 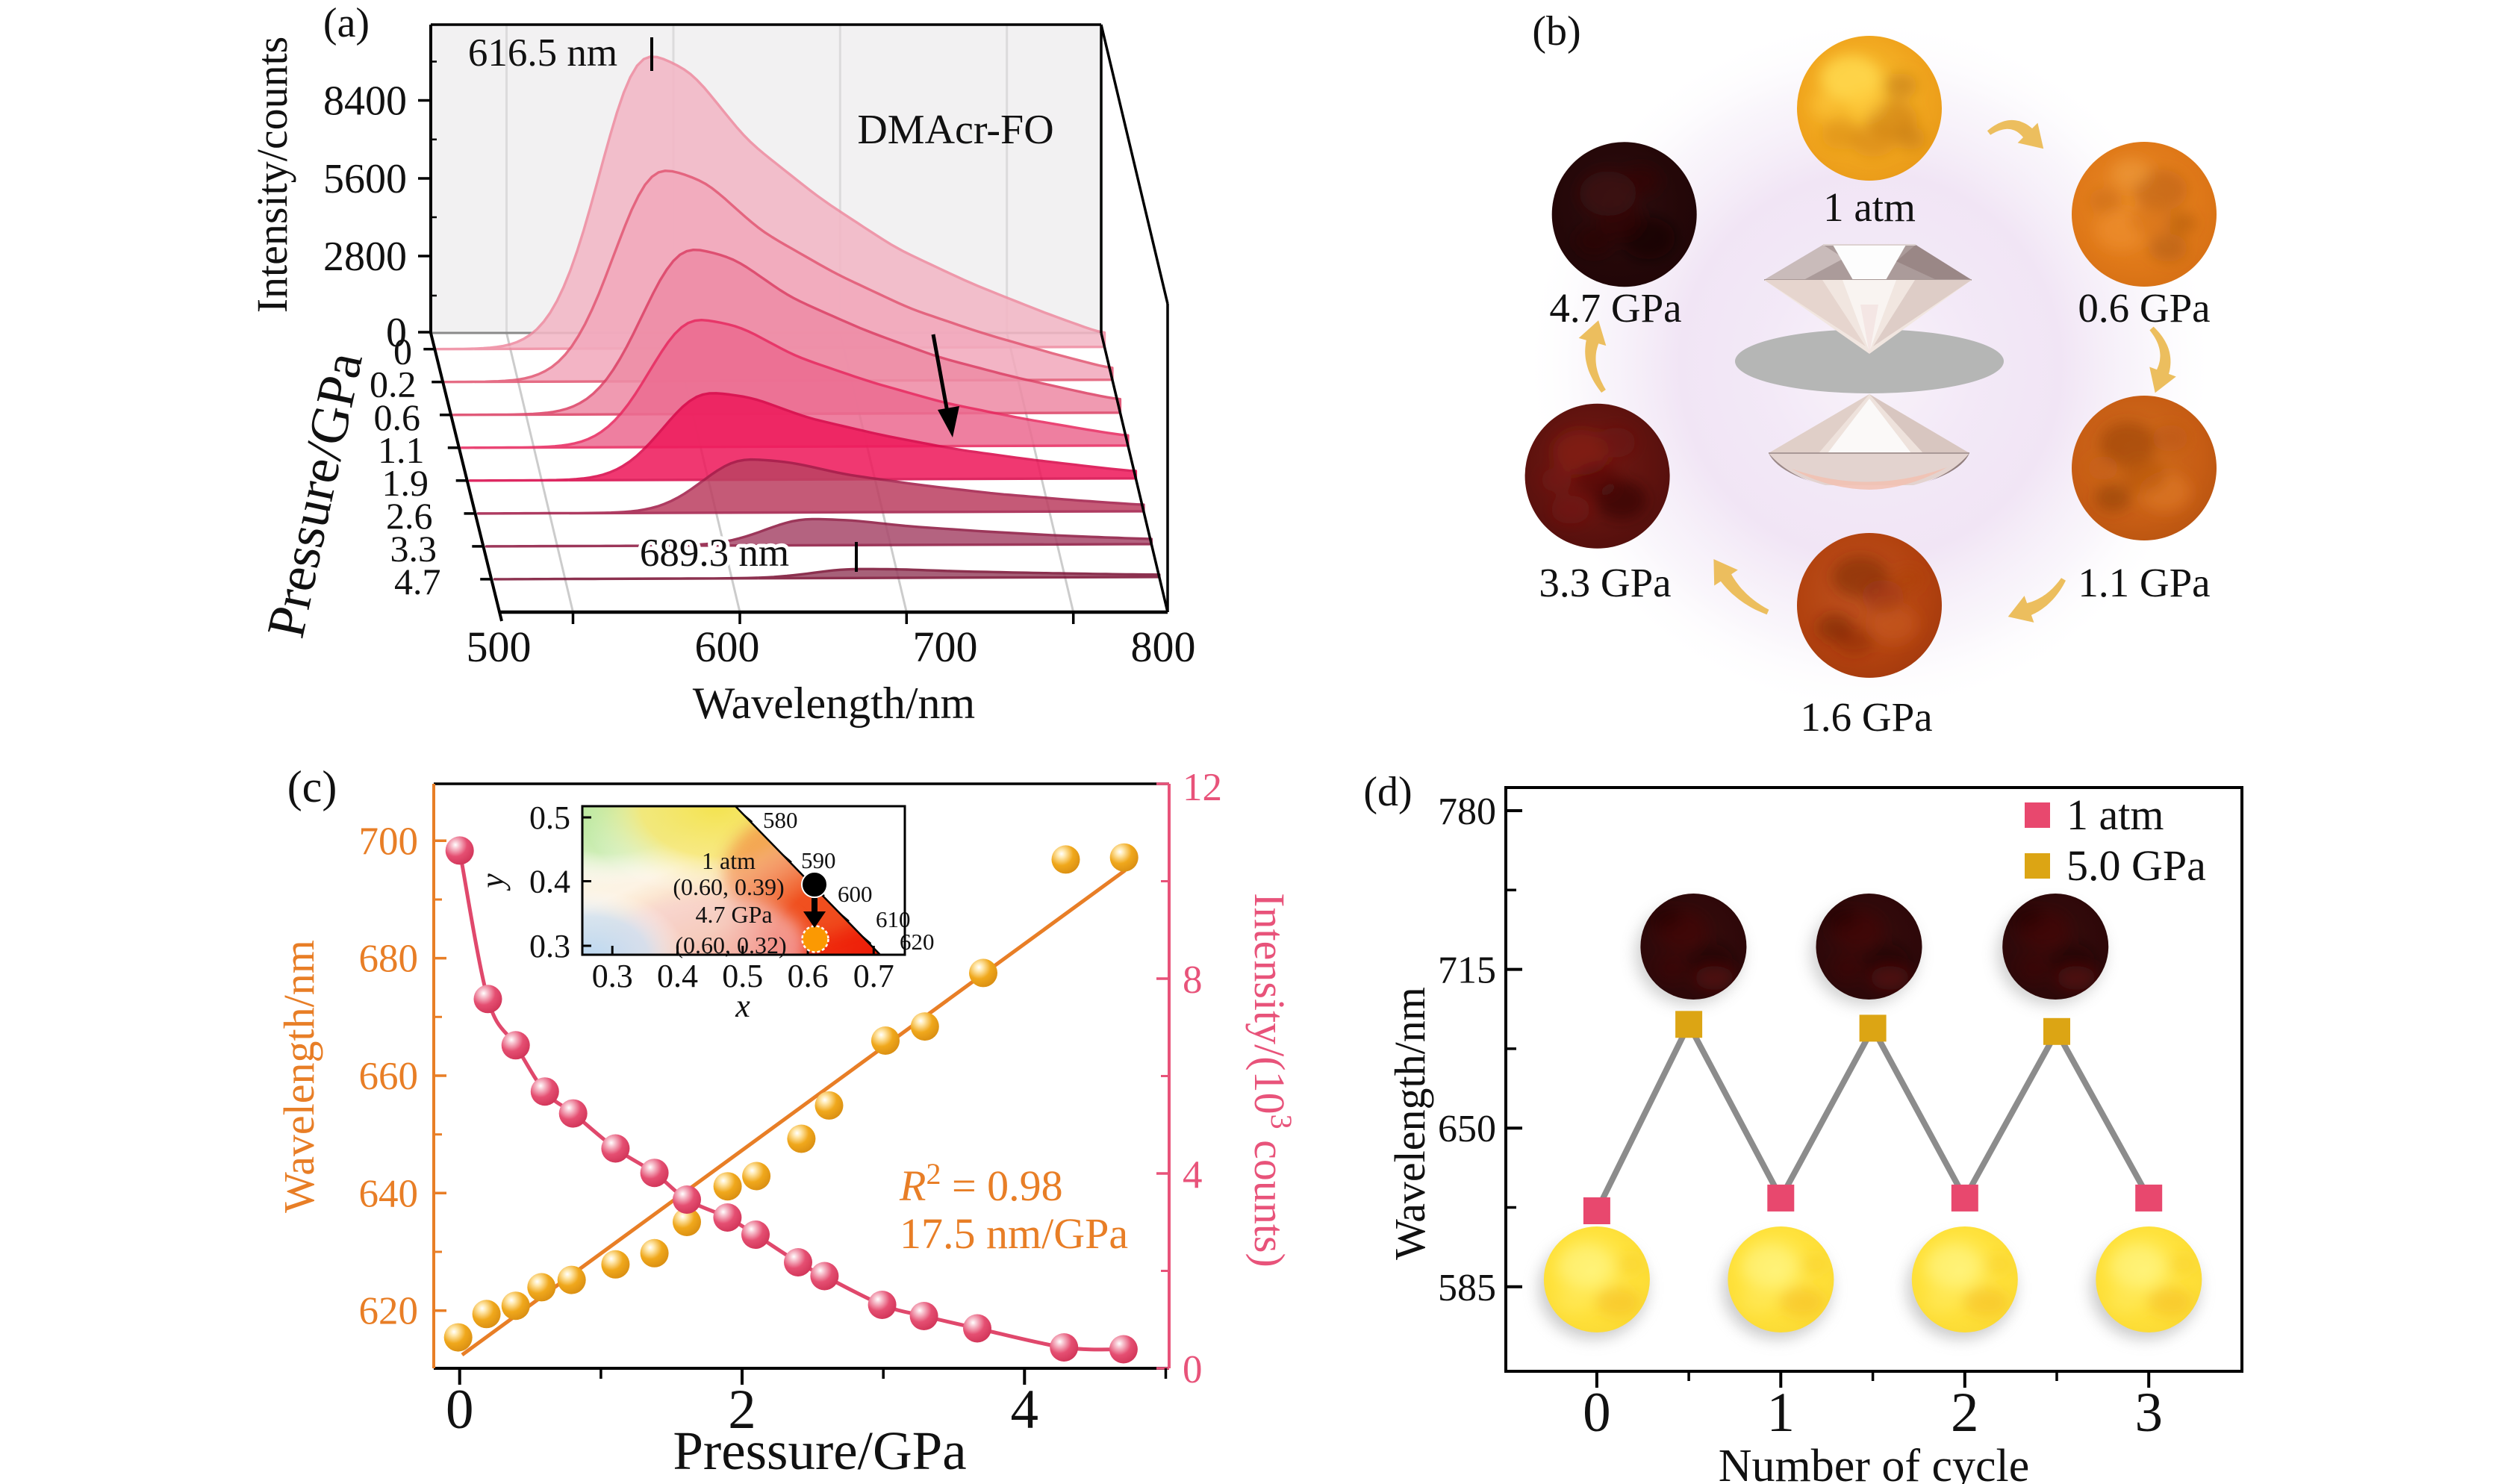 I want to click on svg-text: 715, so click(x=1467, y=971).